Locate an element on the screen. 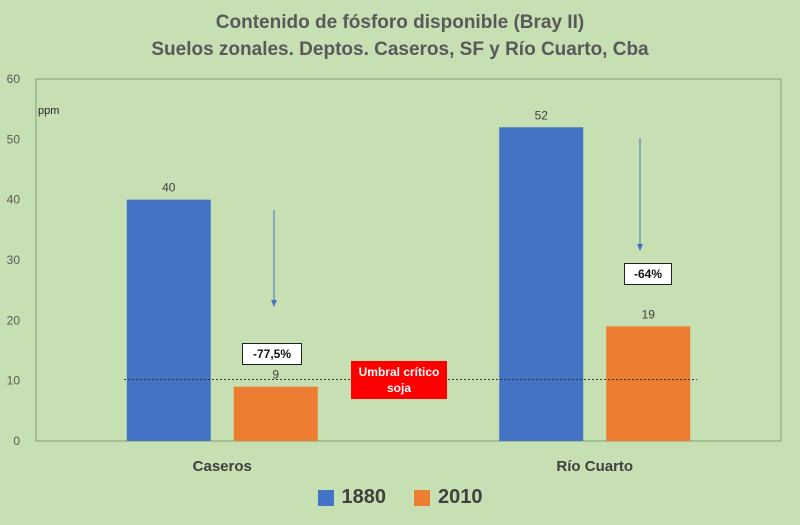  threshold-label-line1: Umbral crítico is located at coordinates (399, 372).